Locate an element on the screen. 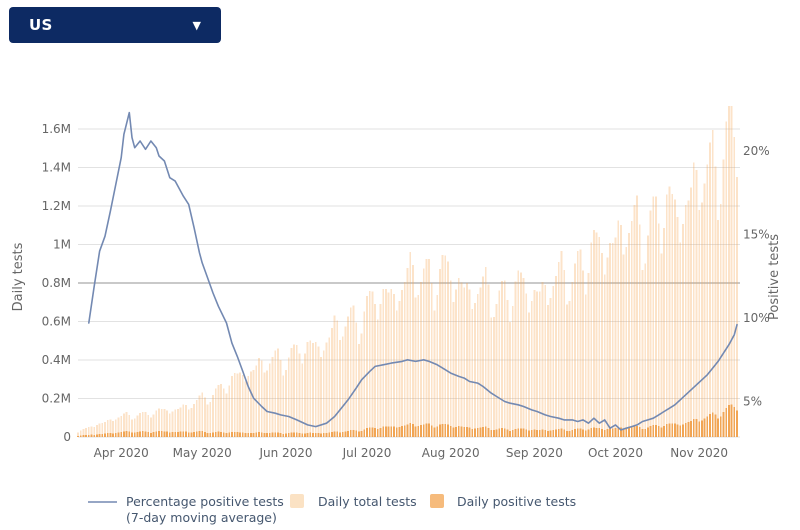 This screenshot has width=800, height=530. legend-line-label-2: (7-day moving average) is located at coordinates (201, 517).